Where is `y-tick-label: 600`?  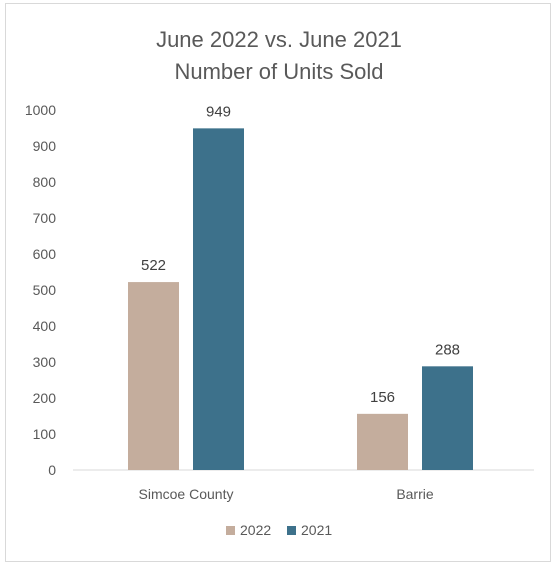 y-tick-label: 600 is located at coordinates (45, 254).